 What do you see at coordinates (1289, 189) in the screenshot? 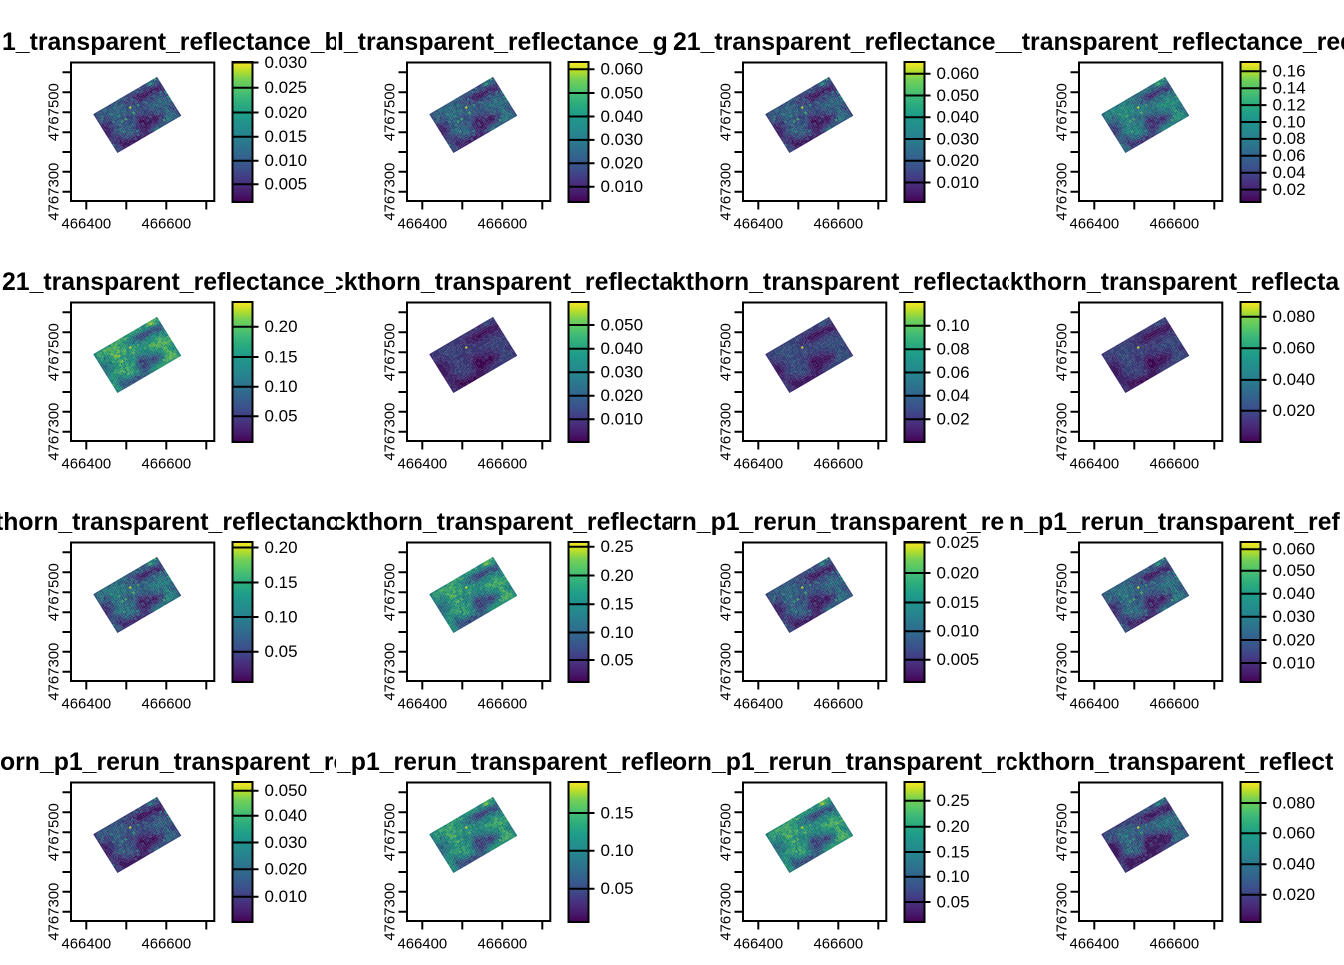
I see `svg-text: 0.02` at bounding box center [1289, 189].